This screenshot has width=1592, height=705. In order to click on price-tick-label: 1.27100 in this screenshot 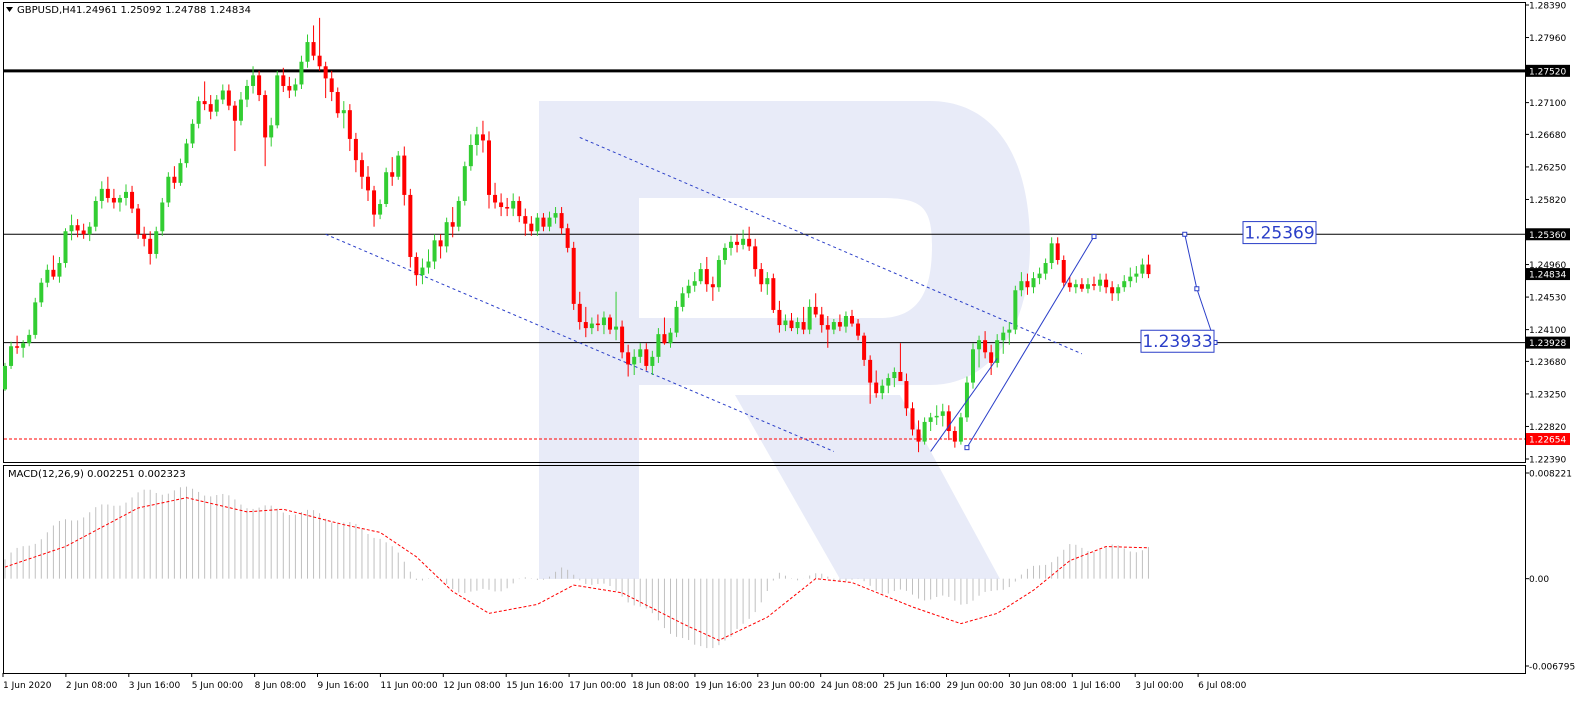, I will do `click(1547, 104)`.